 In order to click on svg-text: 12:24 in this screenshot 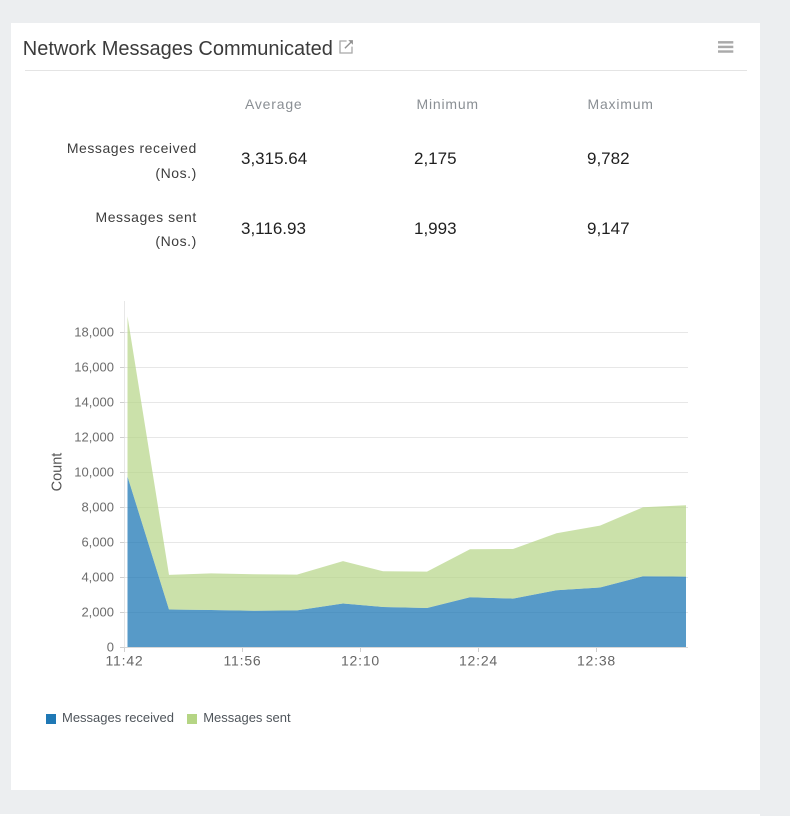, I will do `click(478, 661)`.